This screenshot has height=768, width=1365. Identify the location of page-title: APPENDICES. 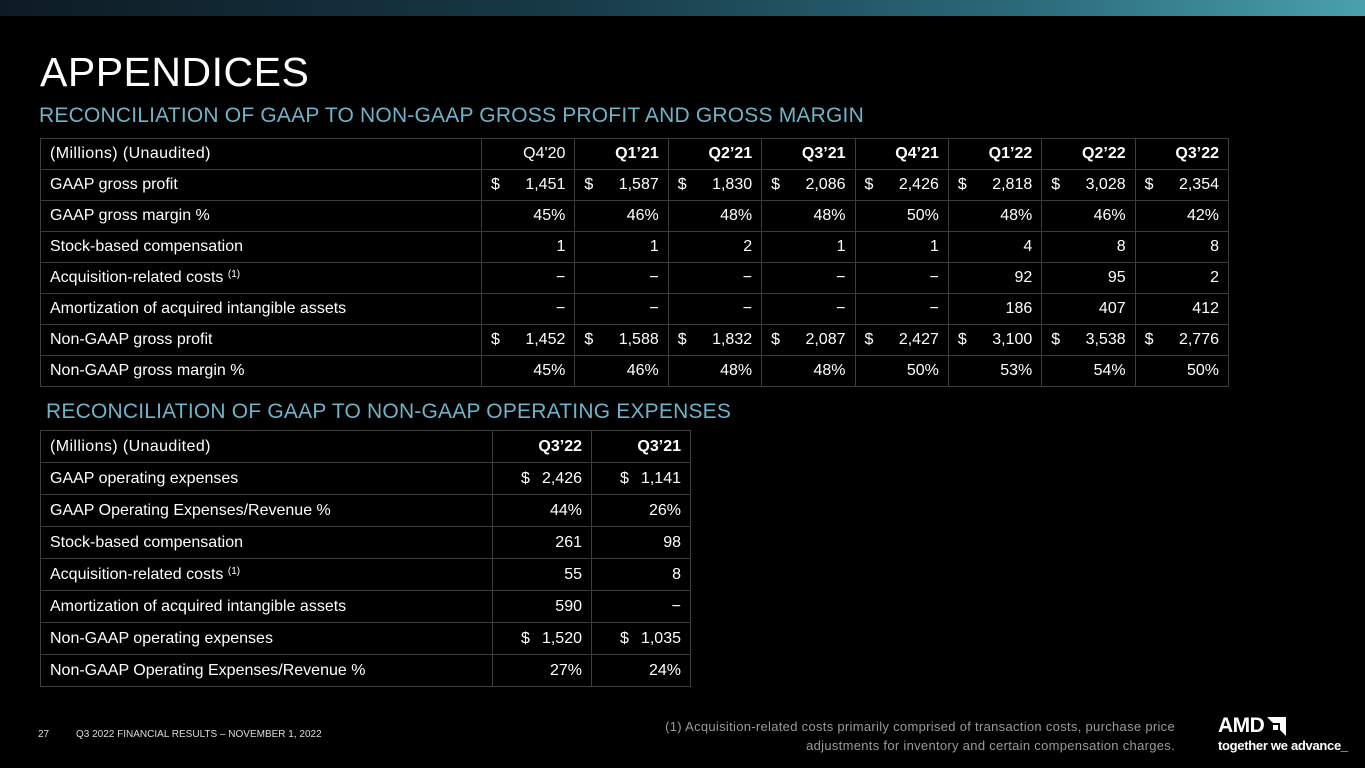
(175, 72).